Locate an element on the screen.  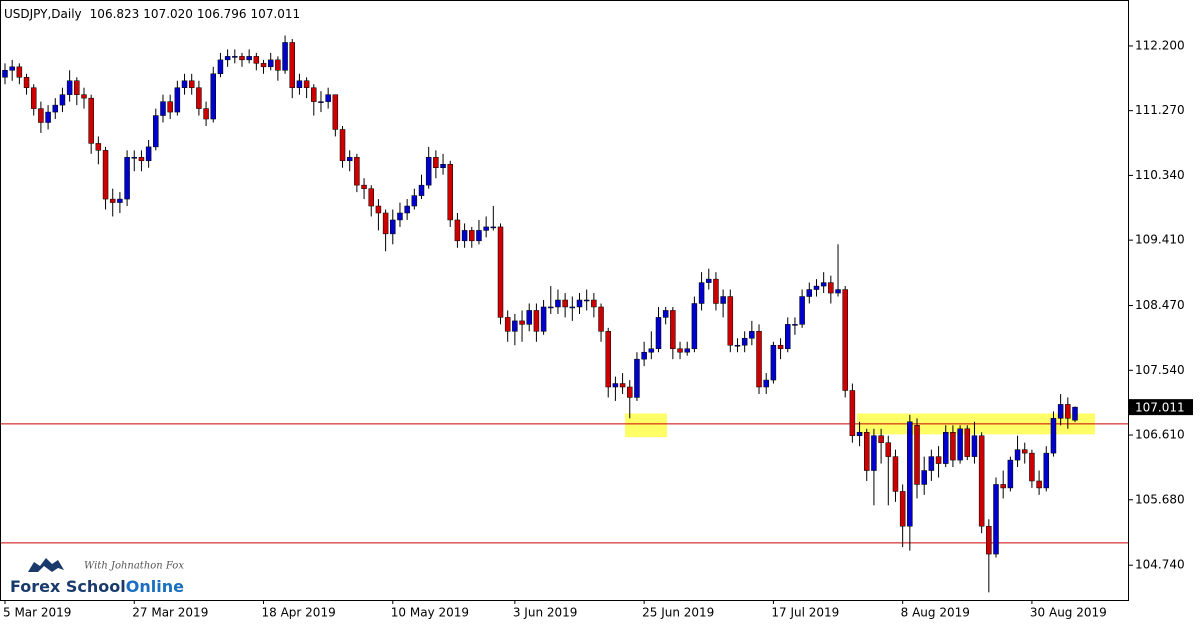
info-value: 107.020 is located at coordinates (168, 14).